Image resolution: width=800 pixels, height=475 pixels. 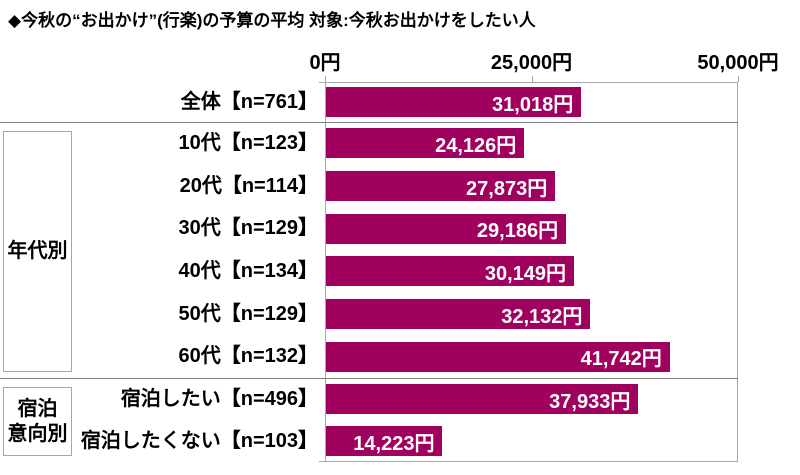 I want to click on row-label: 宿泊したくない【n=103】, so click(x=199, y=441).